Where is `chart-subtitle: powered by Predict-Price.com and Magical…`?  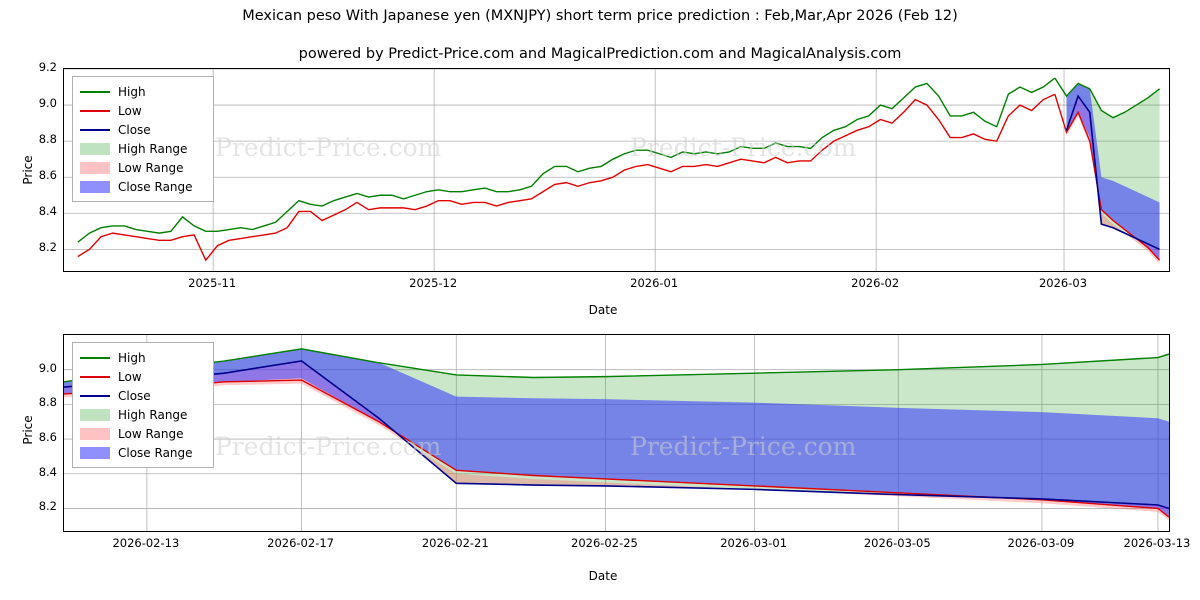 chart-subtitle: powered by Predict-Price.com and Magical… is located at coordinates (600, 54).